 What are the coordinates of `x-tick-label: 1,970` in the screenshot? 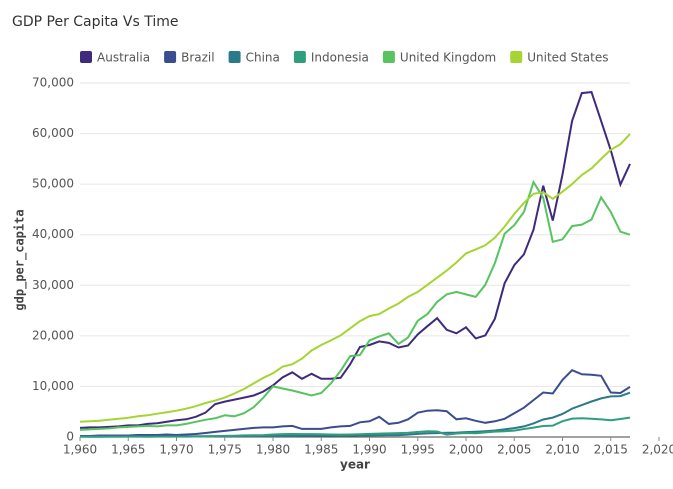 It's located at (176, 450).